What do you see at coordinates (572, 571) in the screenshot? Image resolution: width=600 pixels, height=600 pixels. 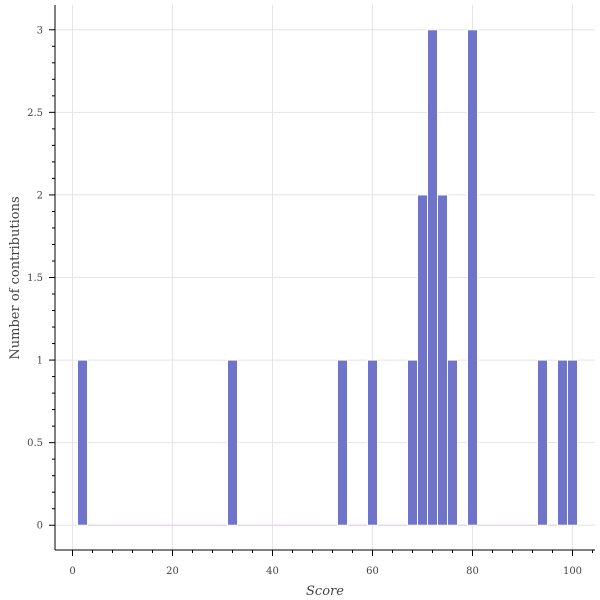 I see `x-tick-label: 100` at bounding box center [572, 571].